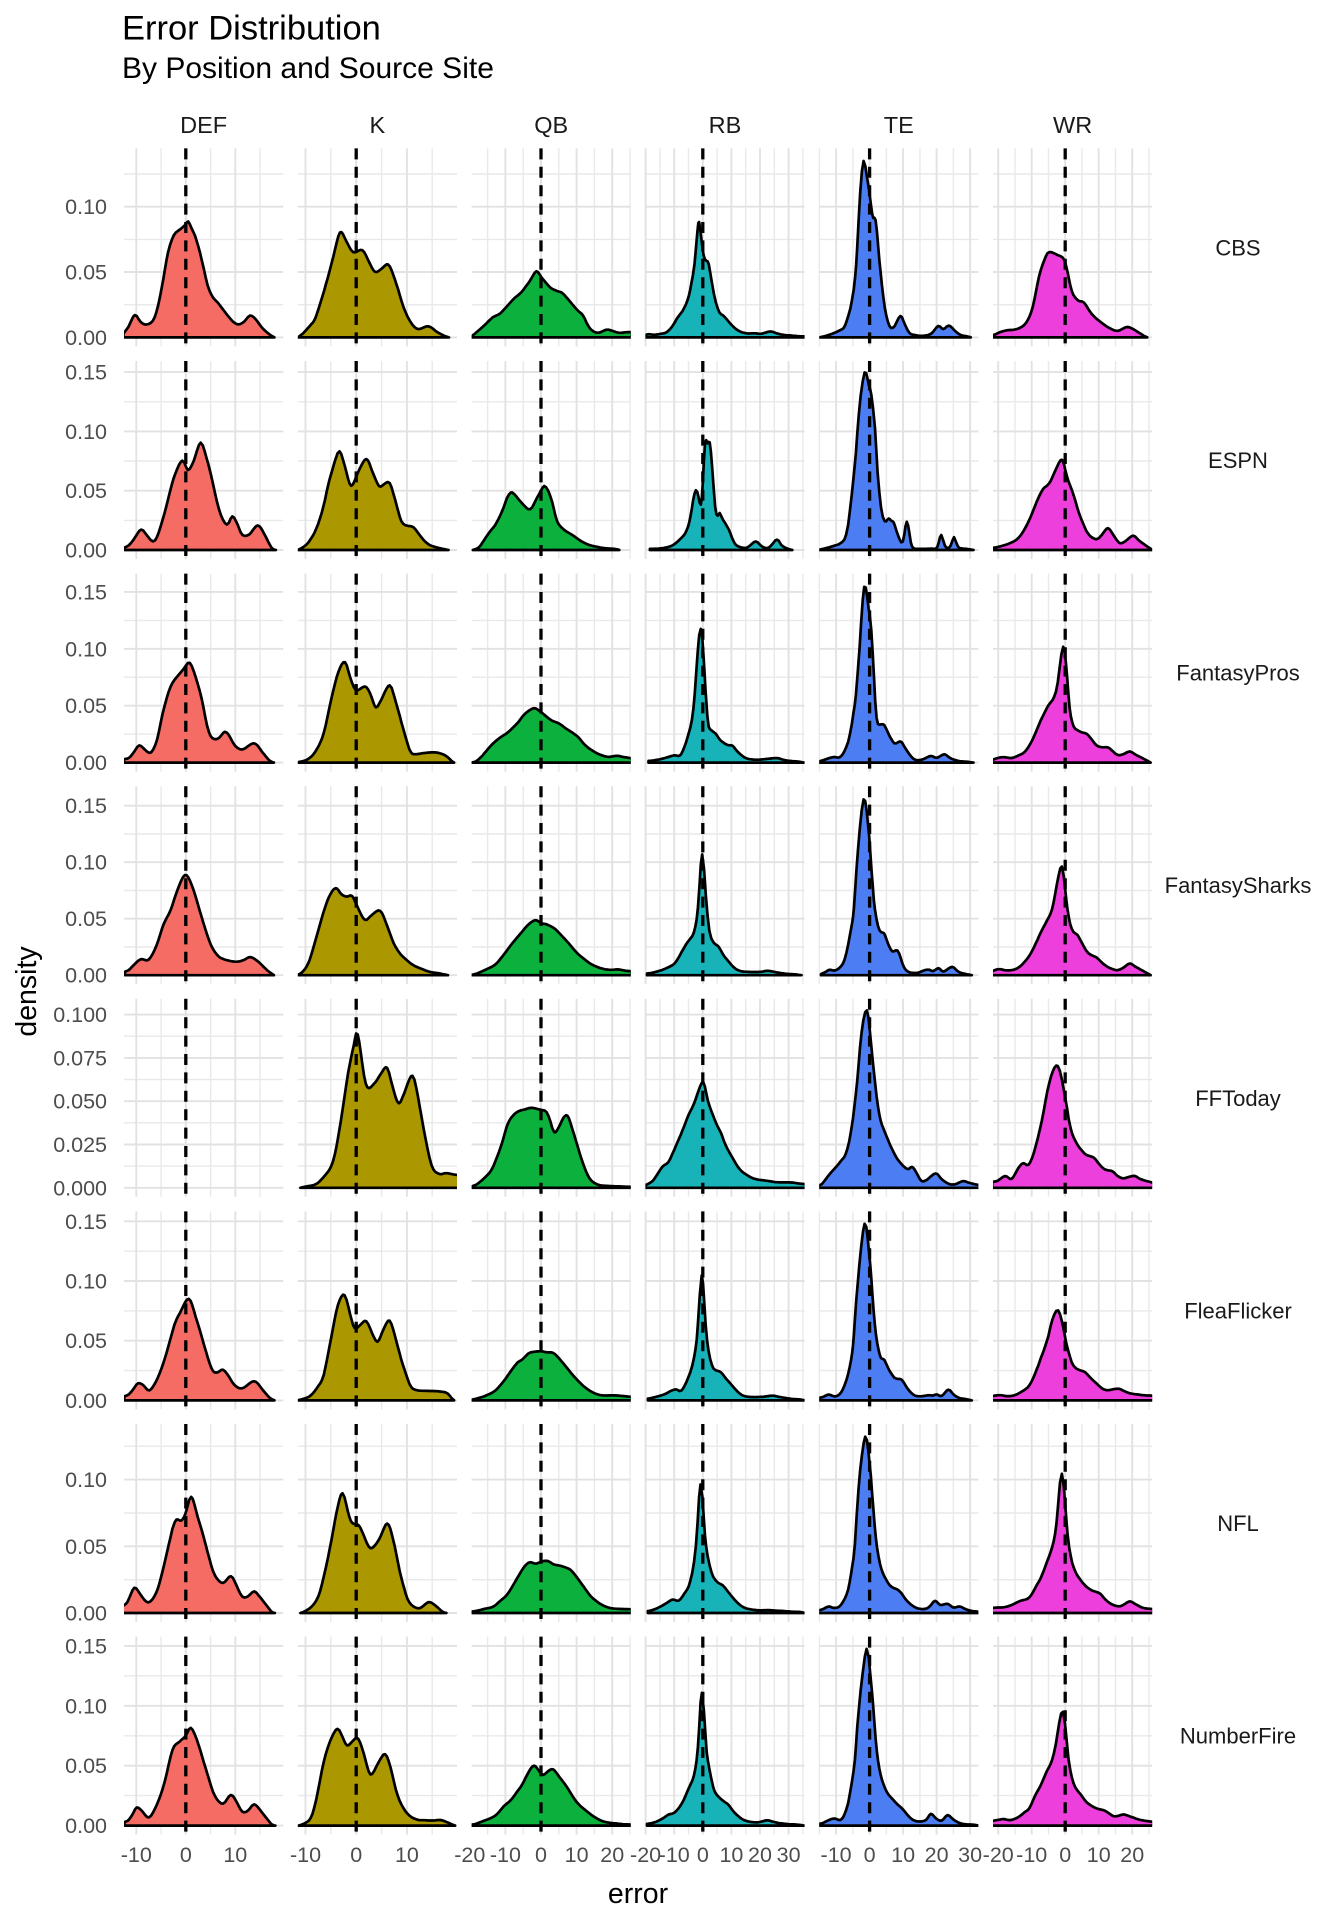 The height and width of the screenshot is (1925, 1344). Describe the element at coordinates (1237, 247) in the screenshot. I see `svg-text: CBS` at that location.